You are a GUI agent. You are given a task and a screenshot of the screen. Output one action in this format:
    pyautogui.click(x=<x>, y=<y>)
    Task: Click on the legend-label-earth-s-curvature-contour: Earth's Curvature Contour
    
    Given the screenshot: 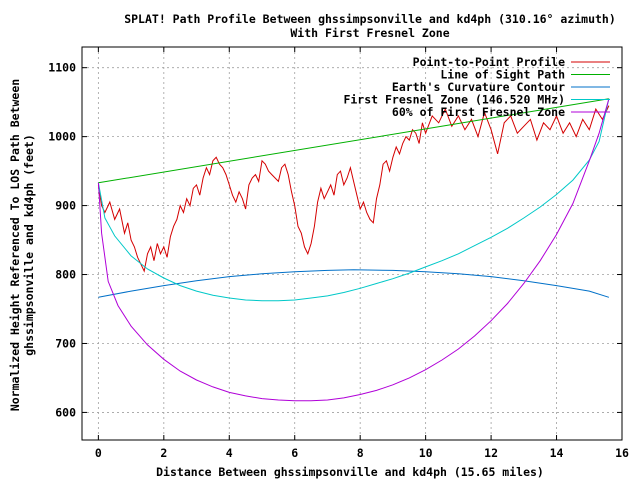 What is the action you would take?
    pyautogui.click(x=478, y=87)
    